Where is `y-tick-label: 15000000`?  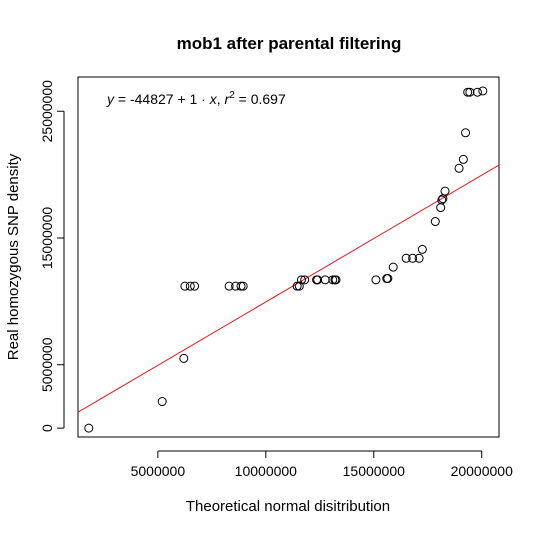
y-tick-label: 15000000 is located at coordinates (47, 238).